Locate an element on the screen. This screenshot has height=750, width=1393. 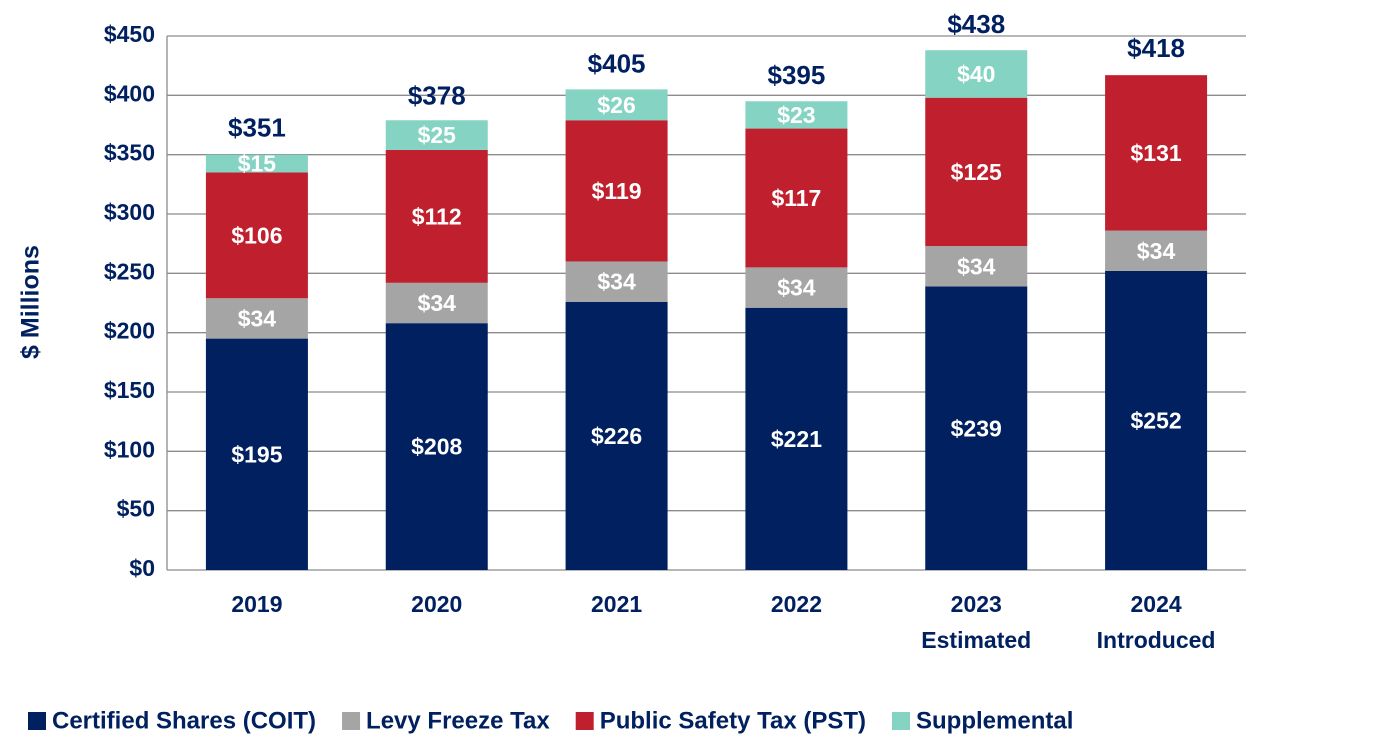
total-label: $418 is located at coordinates (1156, 48).